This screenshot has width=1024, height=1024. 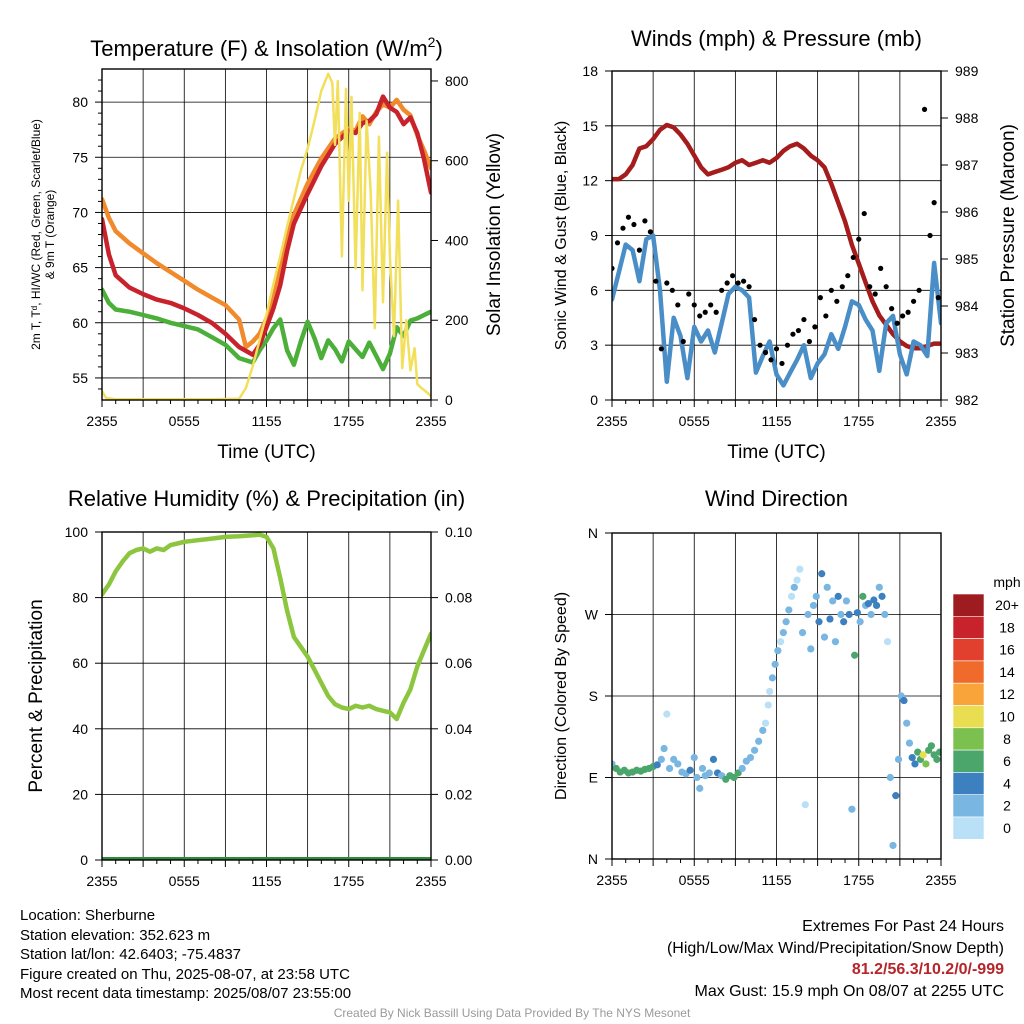 I want to click on y2-tick-label: 0.10, so click(x=458, y=532).